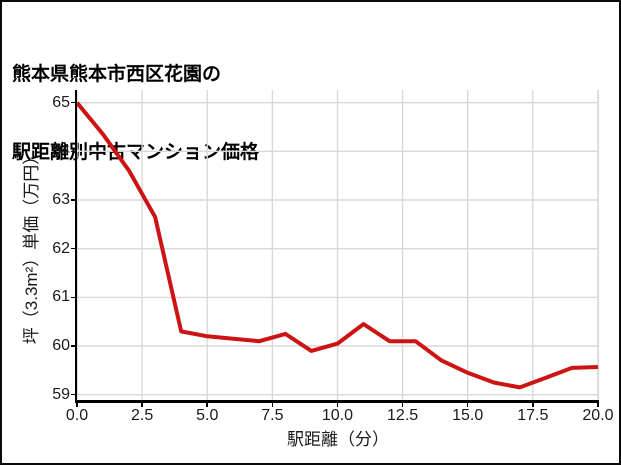 The image size is (621, 465). I want to click on x-tick-label: 12.5, so click(403, 415).